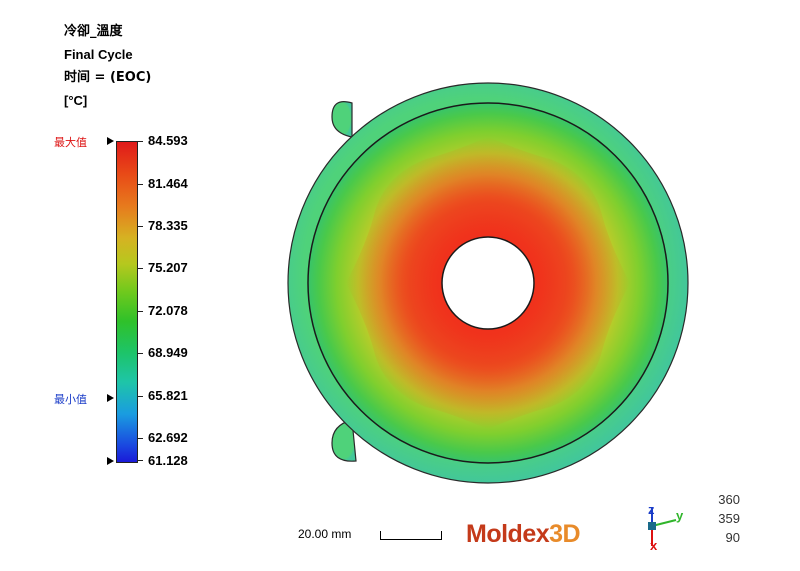 Image resolution: width=800 pixels, height=571 pixels. Describe the element at coordinates (168, 352) in the screenshot. I see `legend-tick-label: 68.949` at that location.